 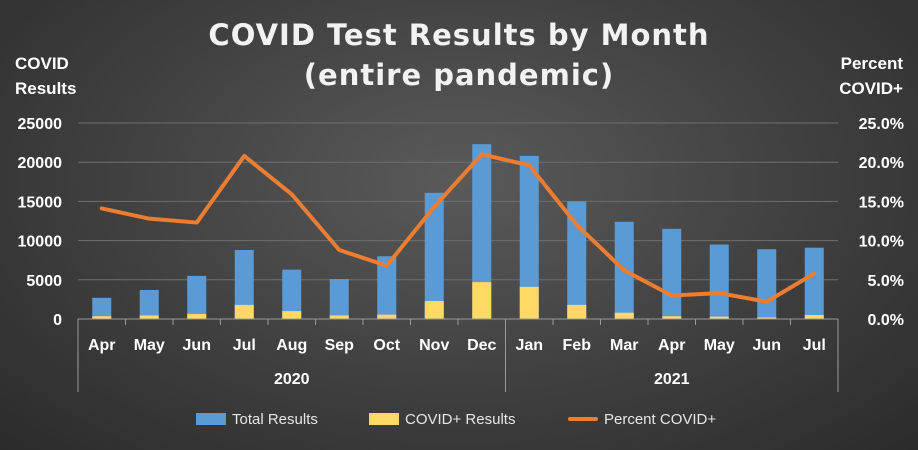 What do you see at coordinates (672, 379) in the screenshot?
I see `year-label: 2021` at bounding box center [672, 379].